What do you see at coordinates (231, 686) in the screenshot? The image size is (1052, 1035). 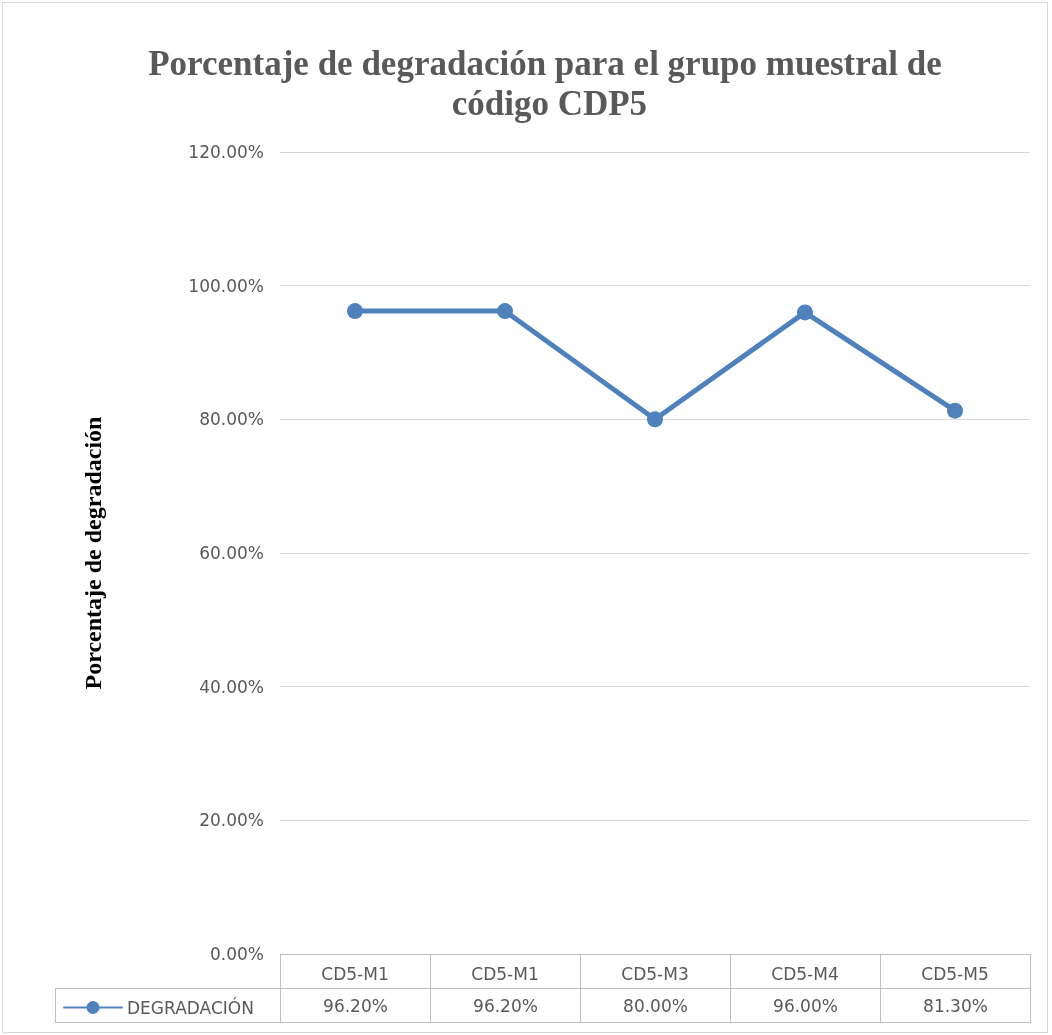 I see `y-tick-label: 40.00%` at bounding box center [231, 686].